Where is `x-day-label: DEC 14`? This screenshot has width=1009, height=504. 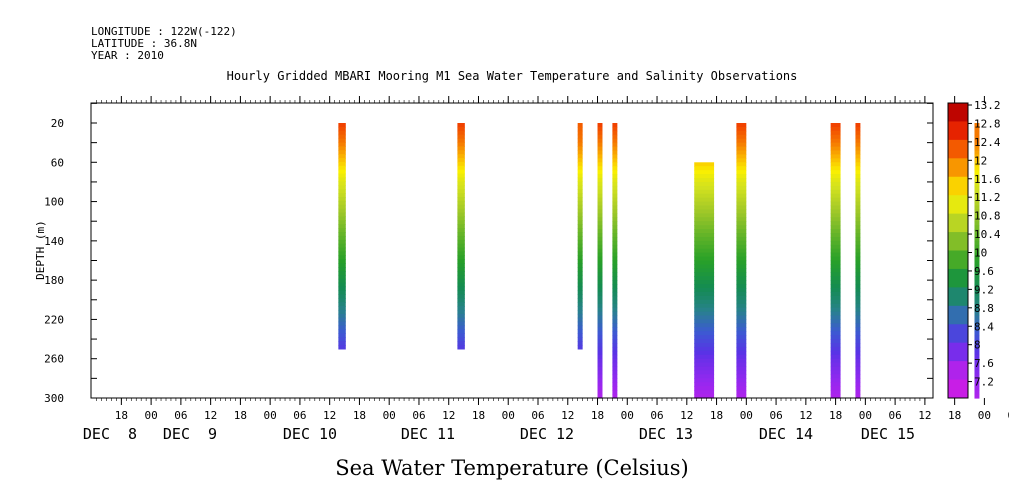 x-day-label: DEC 14 is located at coordinates (786, 434).